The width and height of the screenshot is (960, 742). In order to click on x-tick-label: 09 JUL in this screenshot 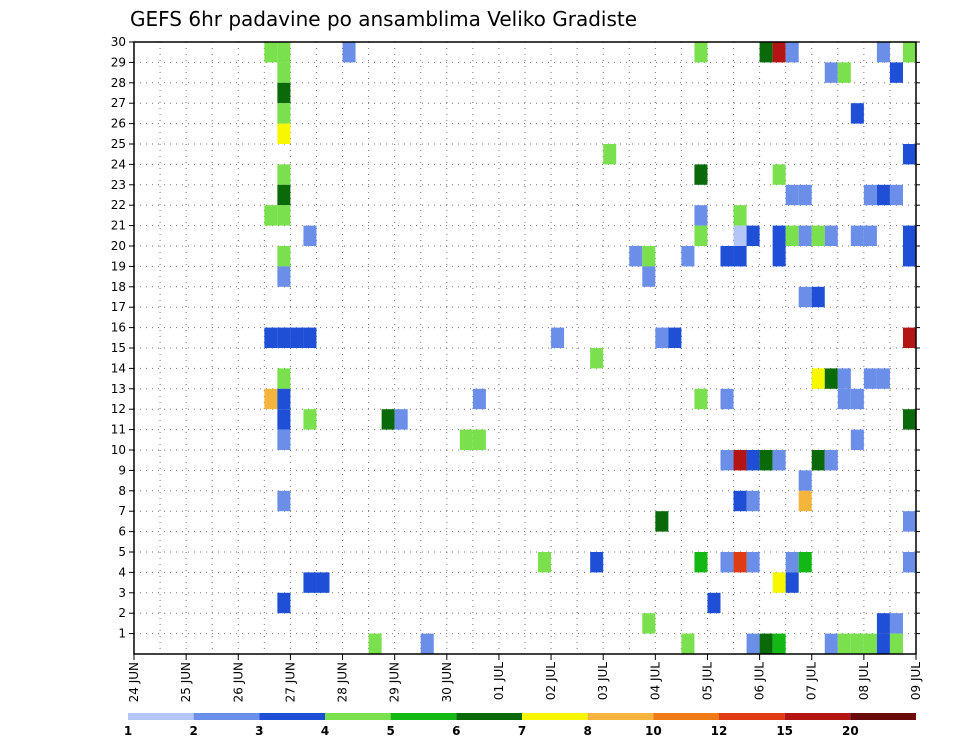, I will do `click(916, 681)`.